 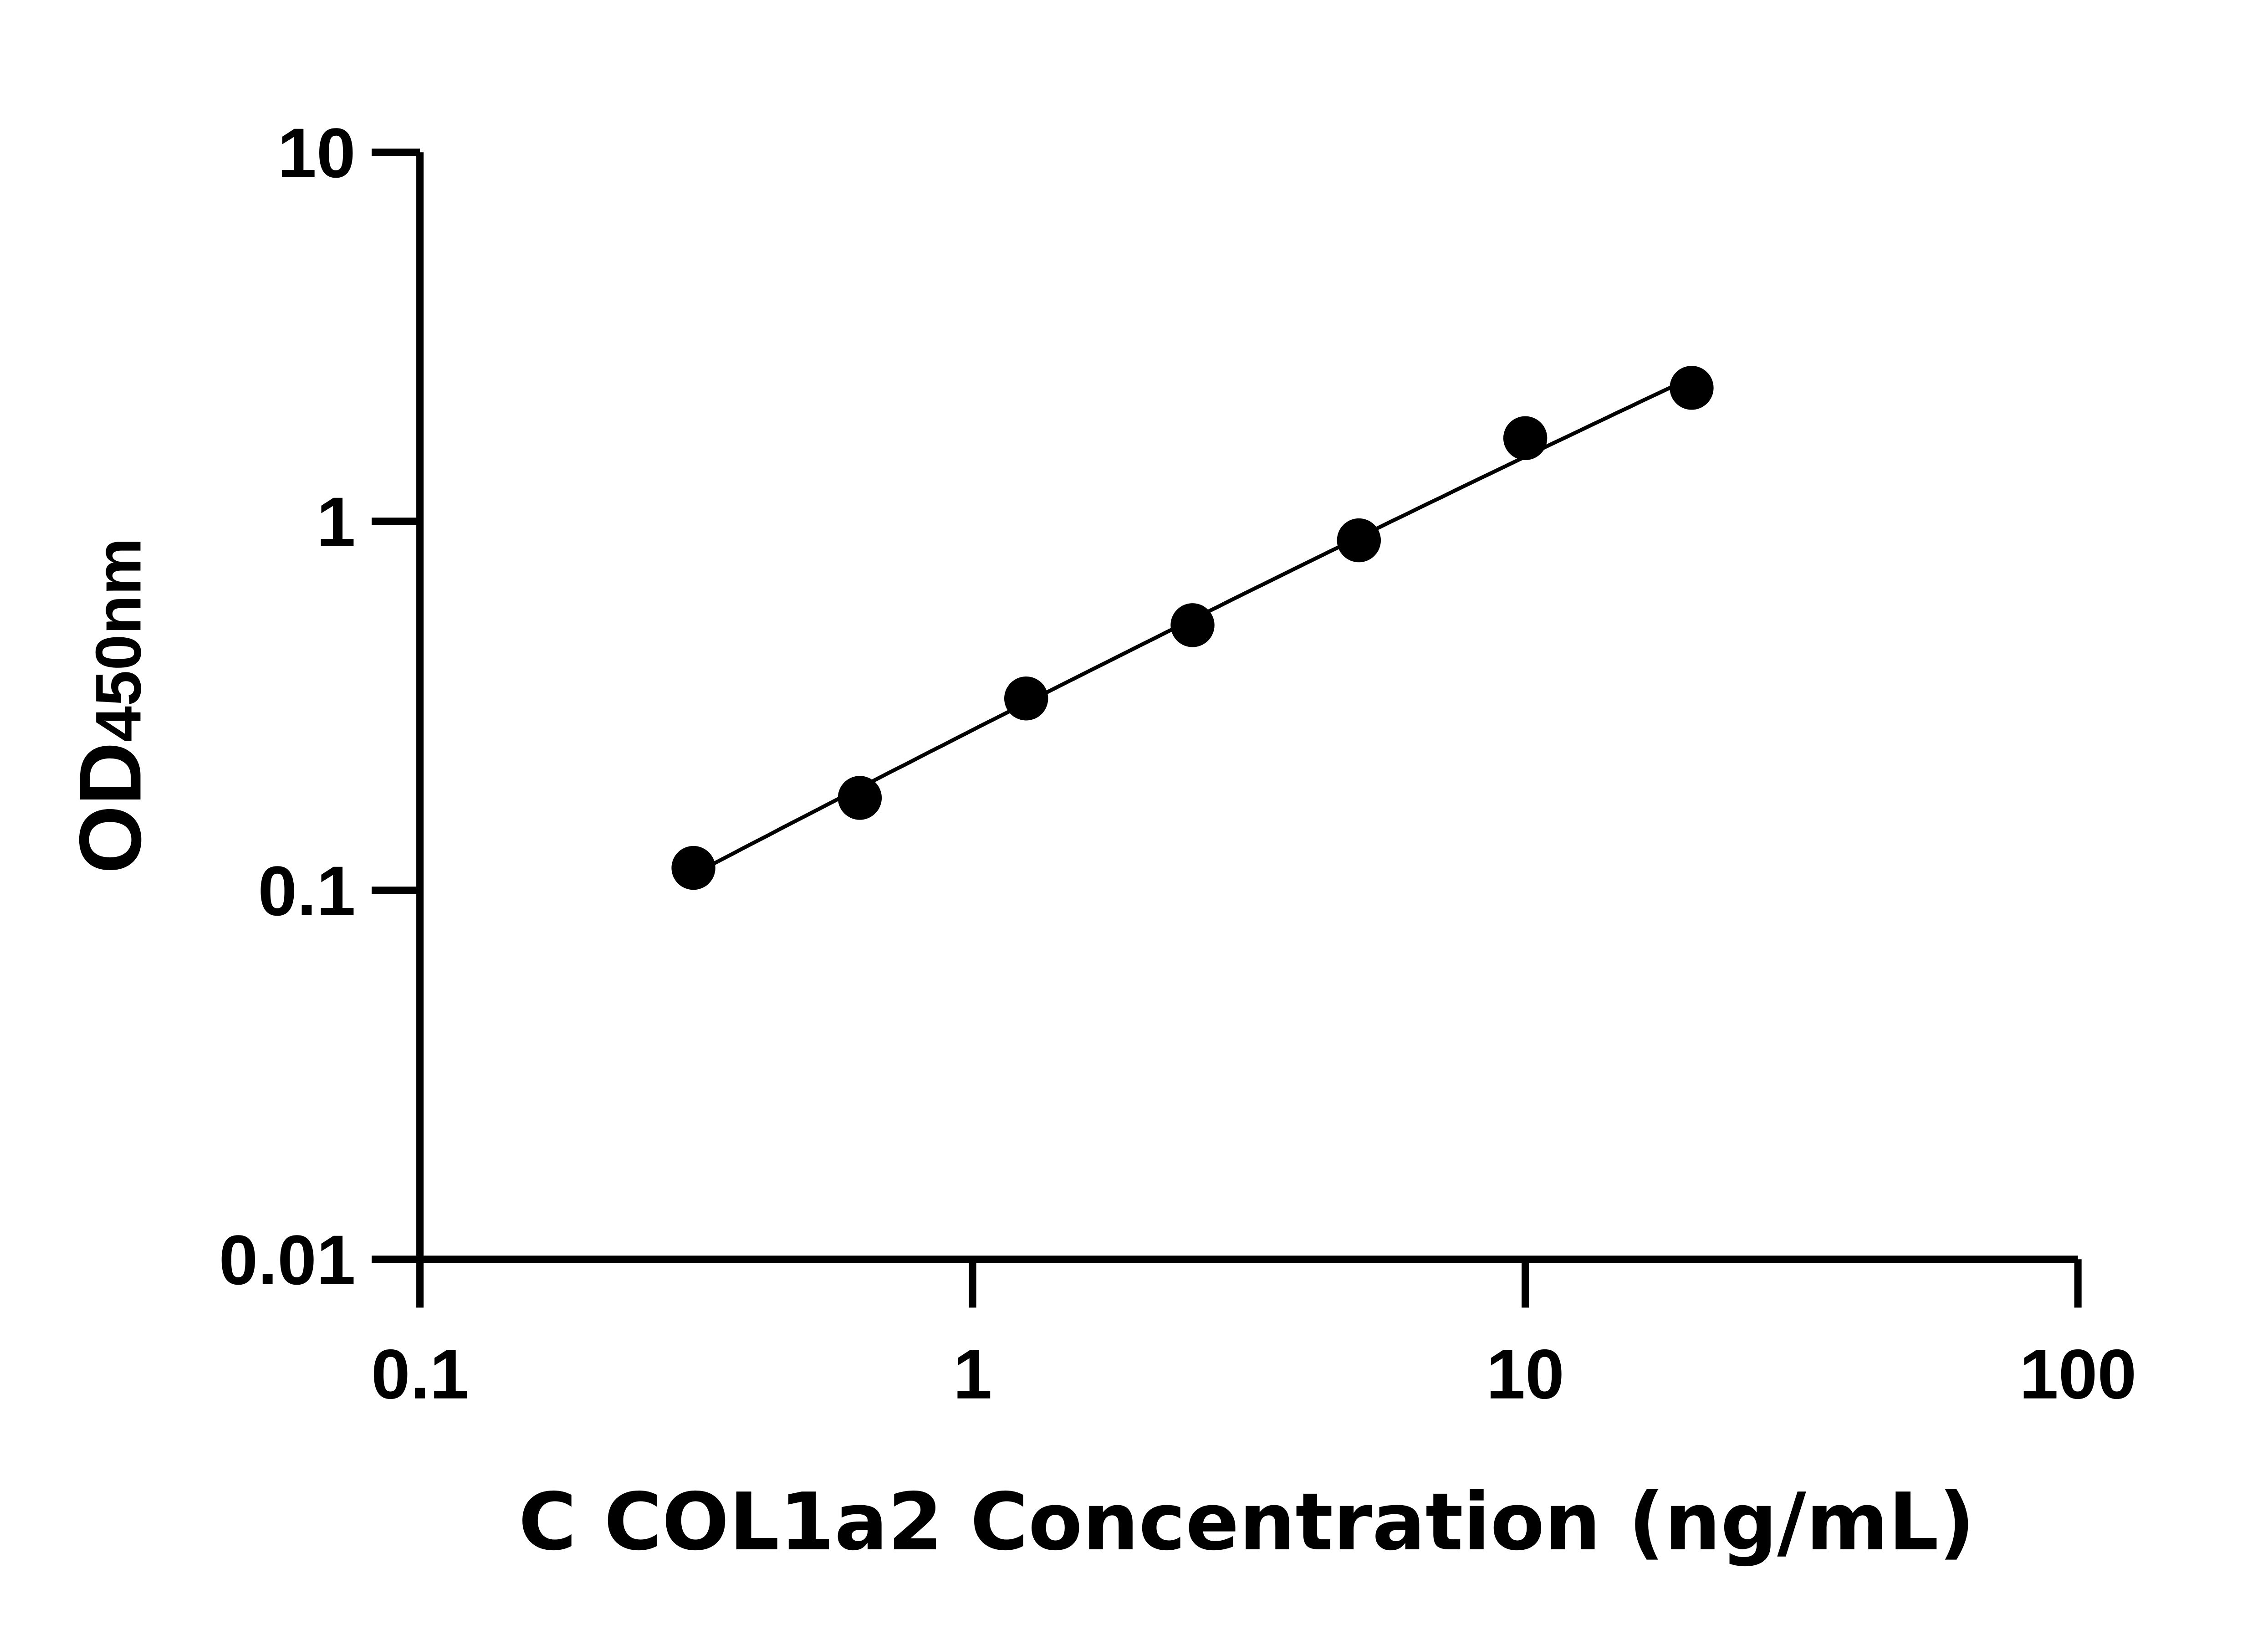 I want to click on data-points, so click(x=1193, y=628).